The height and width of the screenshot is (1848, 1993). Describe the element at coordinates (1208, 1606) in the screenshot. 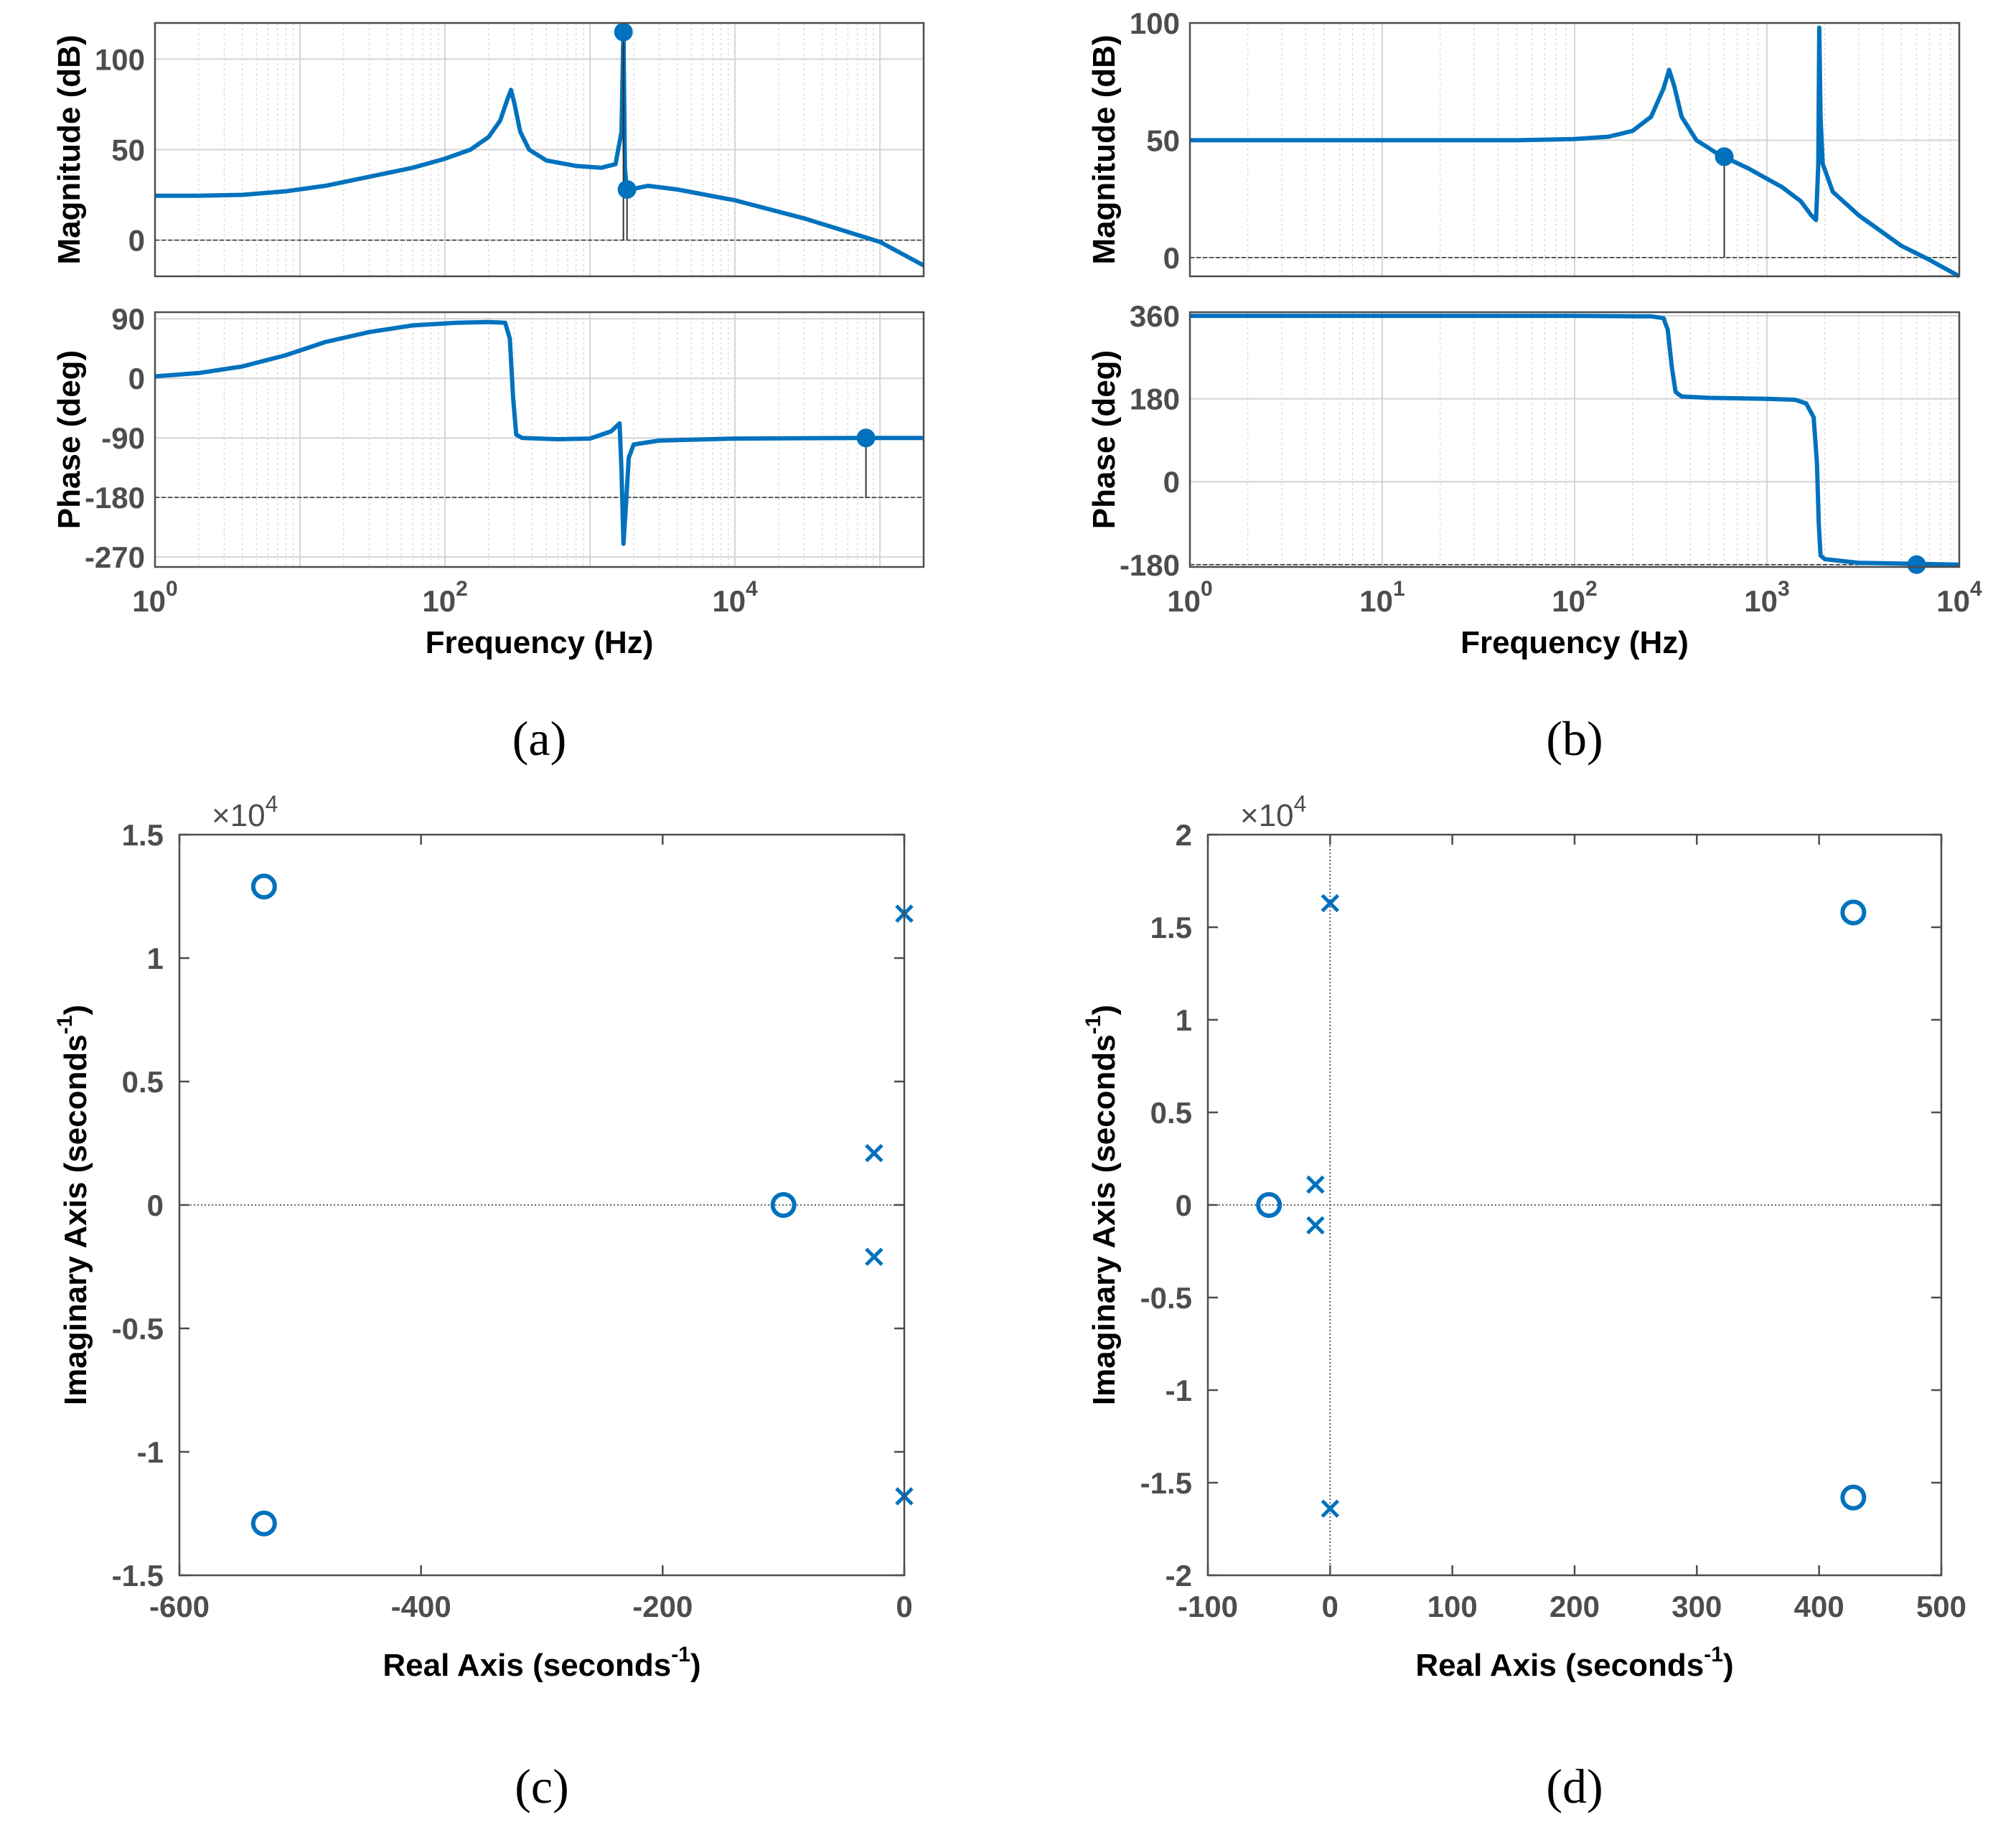

I see `pz-d-xtick-label: -100` at that location.